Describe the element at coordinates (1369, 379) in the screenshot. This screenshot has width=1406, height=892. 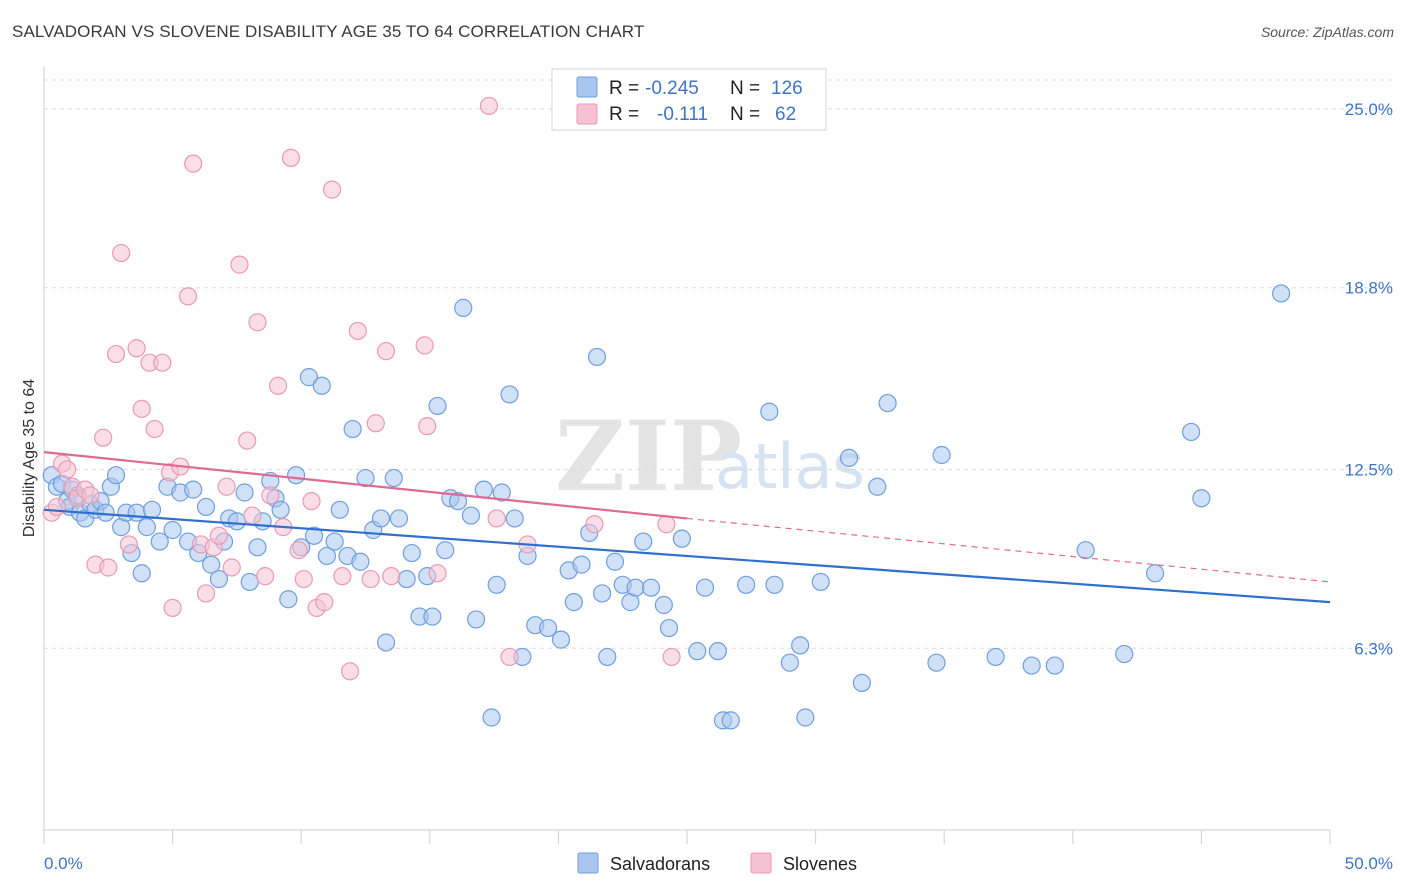
I see `y-tick-labels: 6.3% 12.5% 18.8% 25.0%` at that location.